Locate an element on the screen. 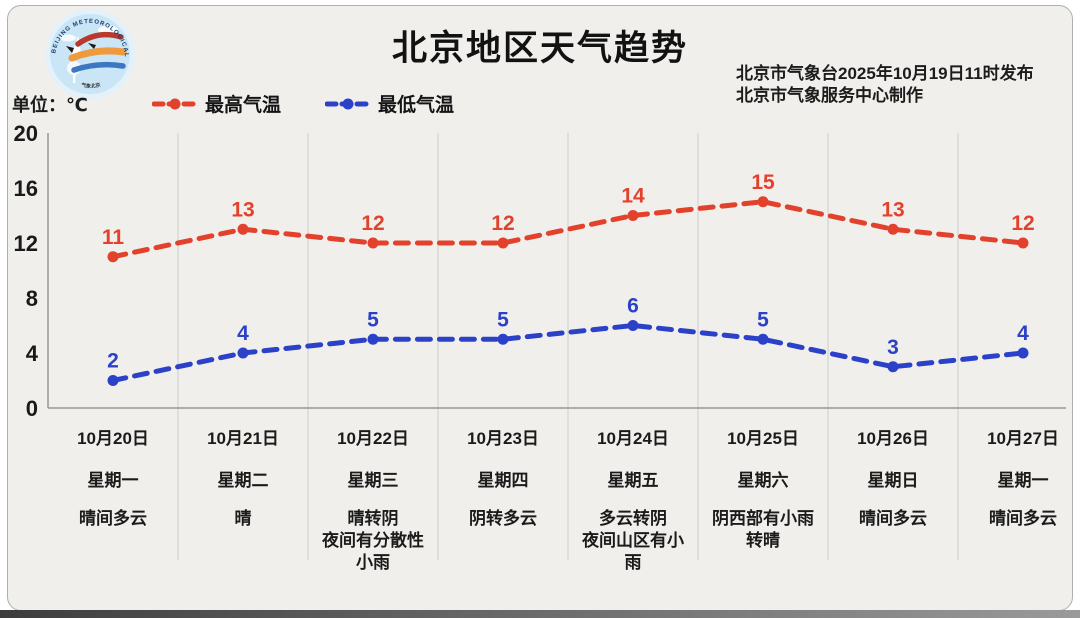 The width and height of the screenshot is (1080, 618). day-weekday-label: 星期二 is located at coordinates (243, 480).